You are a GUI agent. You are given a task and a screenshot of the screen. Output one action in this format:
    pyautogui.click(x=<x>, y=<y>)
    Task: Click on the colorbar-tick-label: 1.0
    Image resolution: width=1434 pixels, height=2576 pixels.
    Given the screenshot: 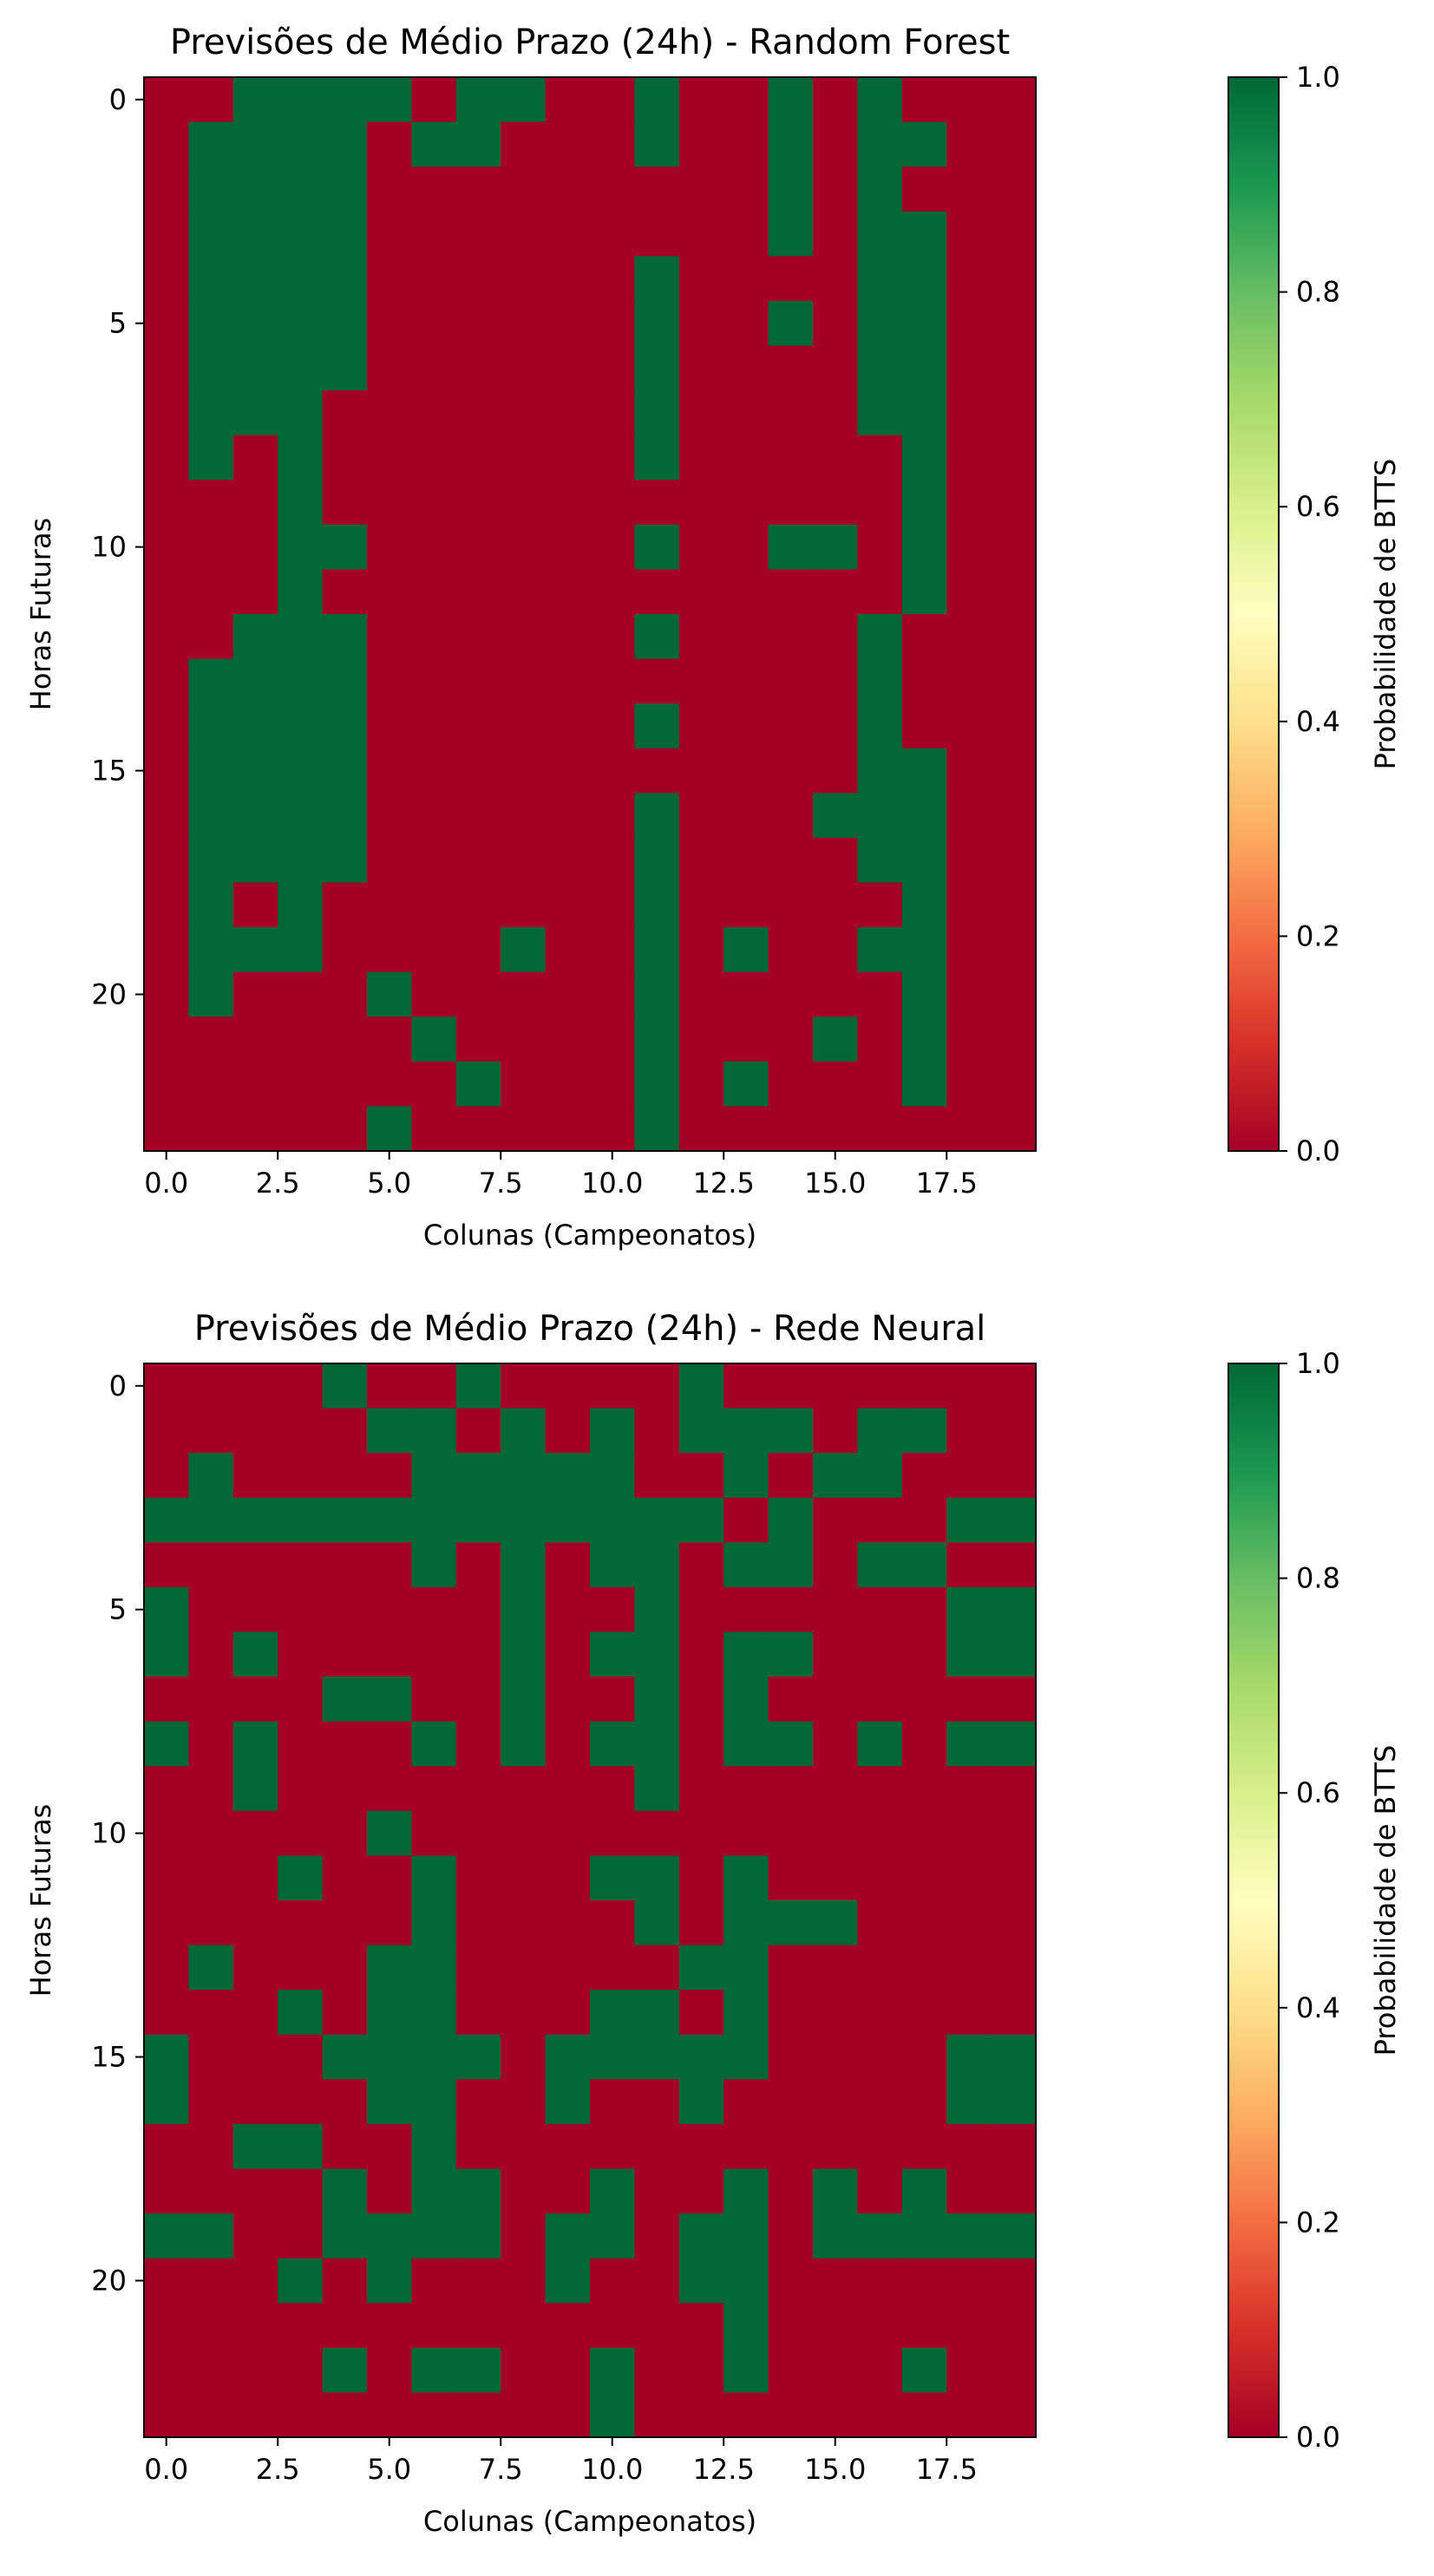 What is the action you would take?
    pyautogui.click(x=1318, y=77)
    